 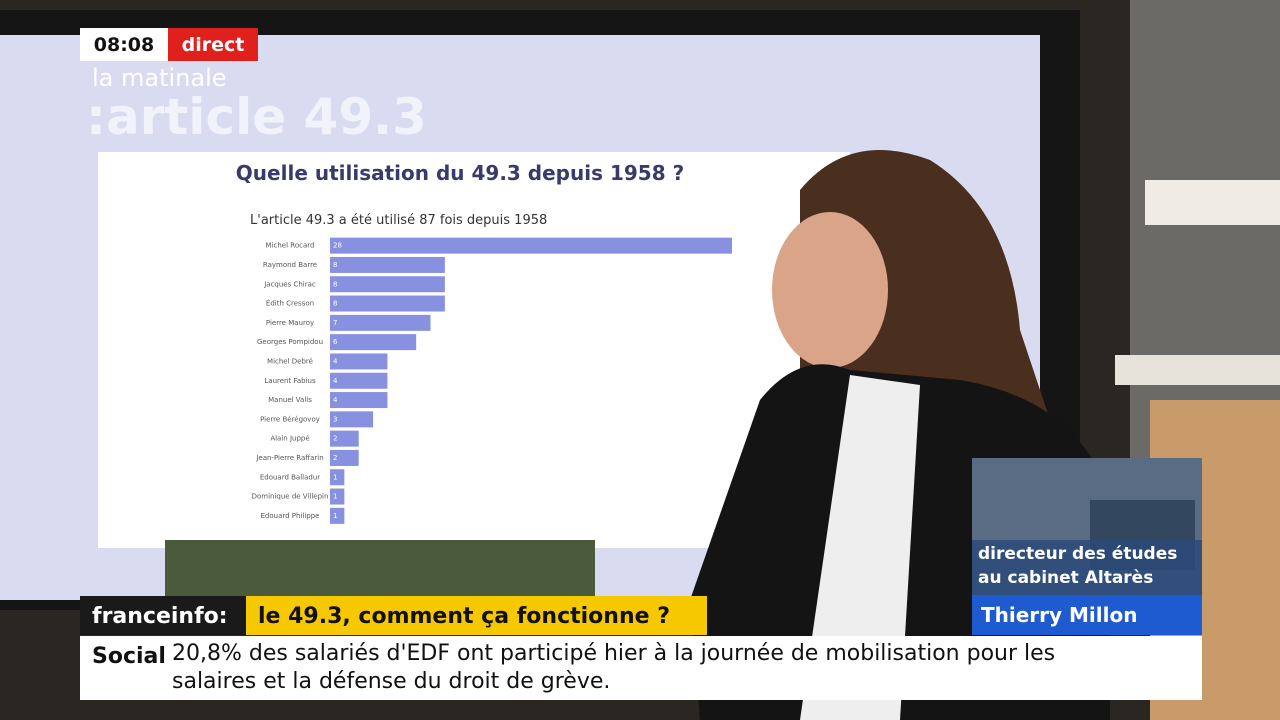 What do you see at coordinates (290, 246) in the screenshot?
I see `category-label: Michel Rocard` at bounding box center [290, 246].